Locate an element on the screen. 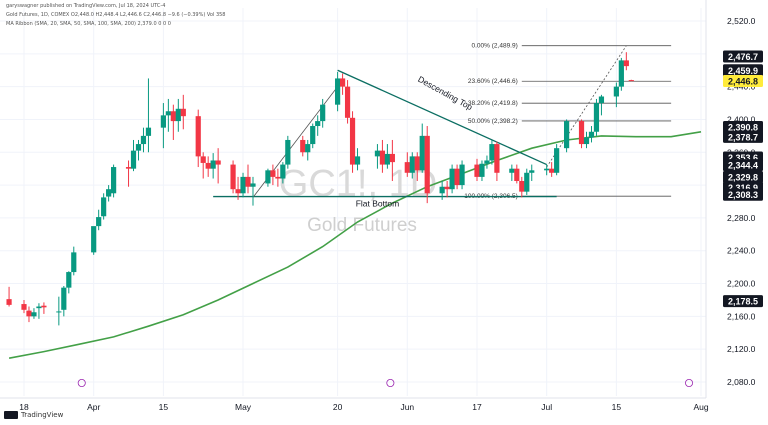  x-tick-label: 20 is located at coordinates (338, 407).